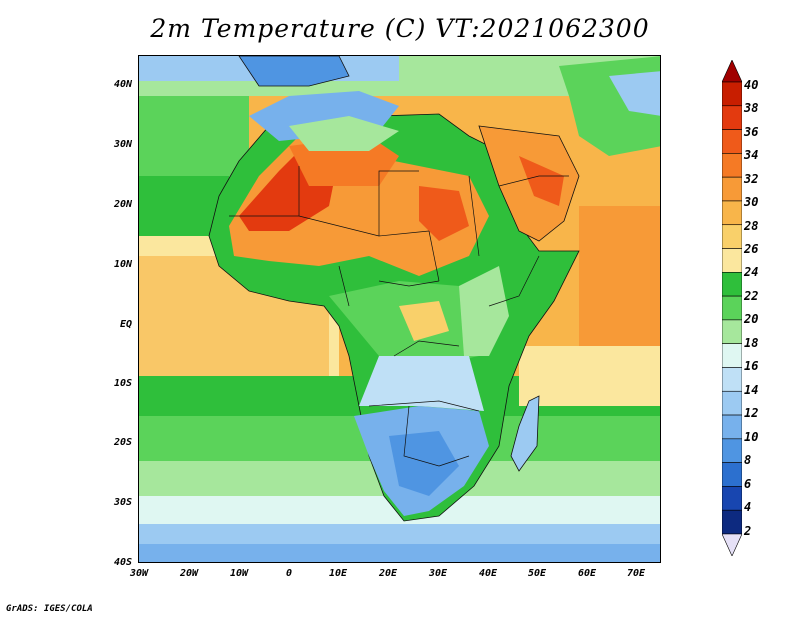  What do you see at coordinates (748, 507) in the screenshot?
I see `colorbar-label: 4` at bounding box center [748, 507].